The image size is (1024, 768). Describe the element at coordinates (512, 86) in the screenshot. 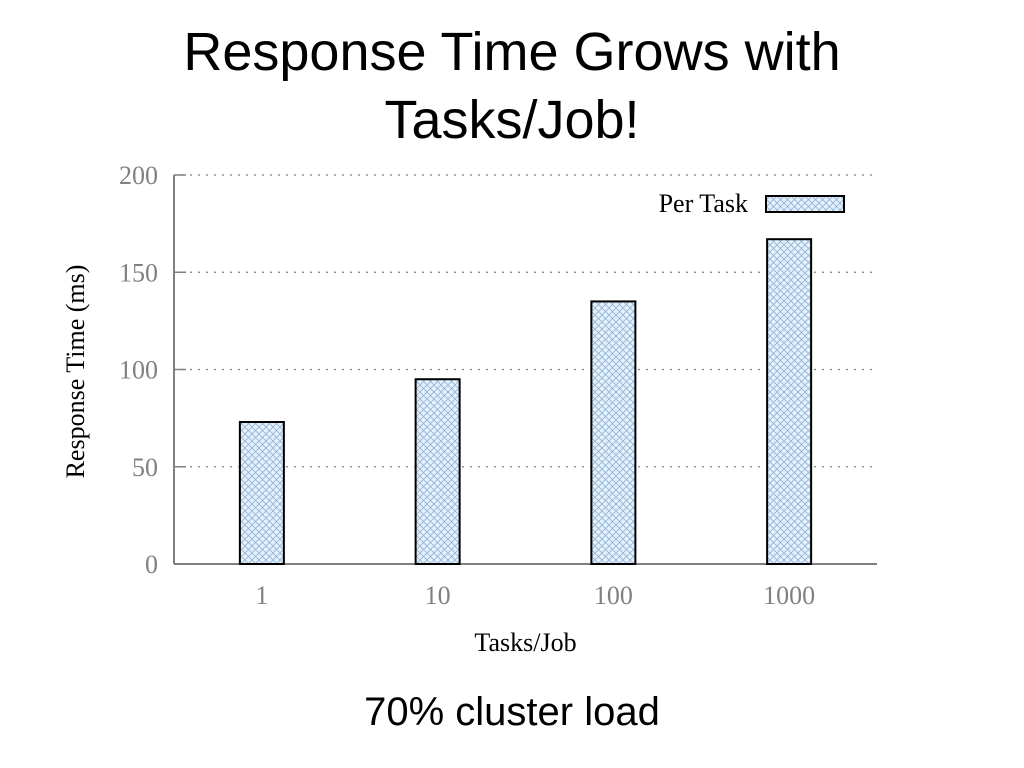

I see `slide-title: Response Time Grows with Tasks/Job!` at that location.